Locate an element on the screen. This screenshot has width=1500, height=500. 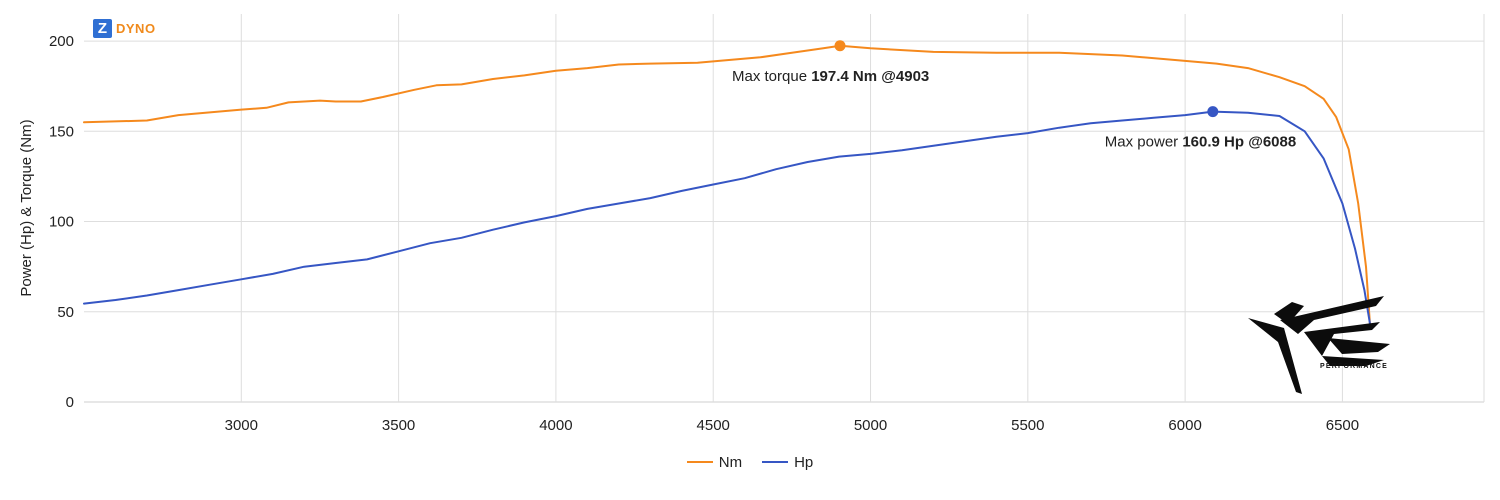
y-tick-label: 200 is located at coordinates (61, 41).